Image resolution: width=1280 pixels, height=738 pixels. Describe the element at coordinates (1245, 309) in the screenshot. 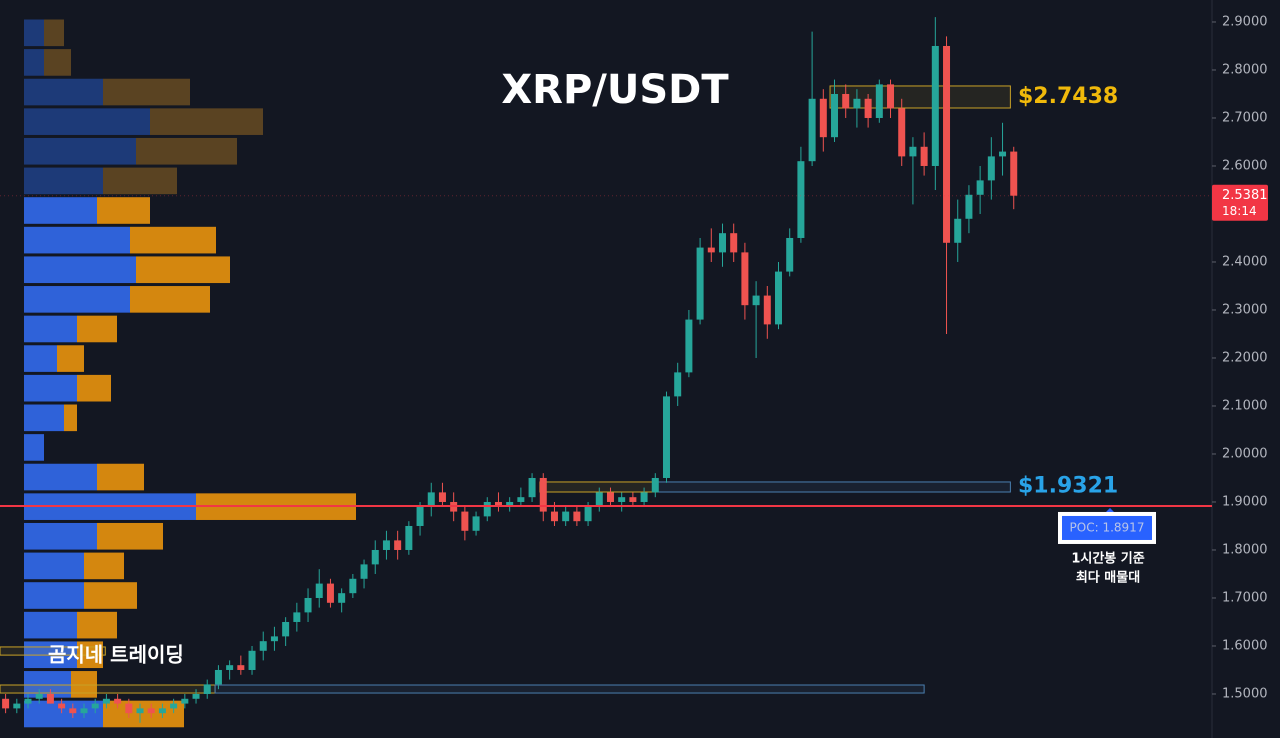

I see `y-tick-label: 2.3000` at that location.